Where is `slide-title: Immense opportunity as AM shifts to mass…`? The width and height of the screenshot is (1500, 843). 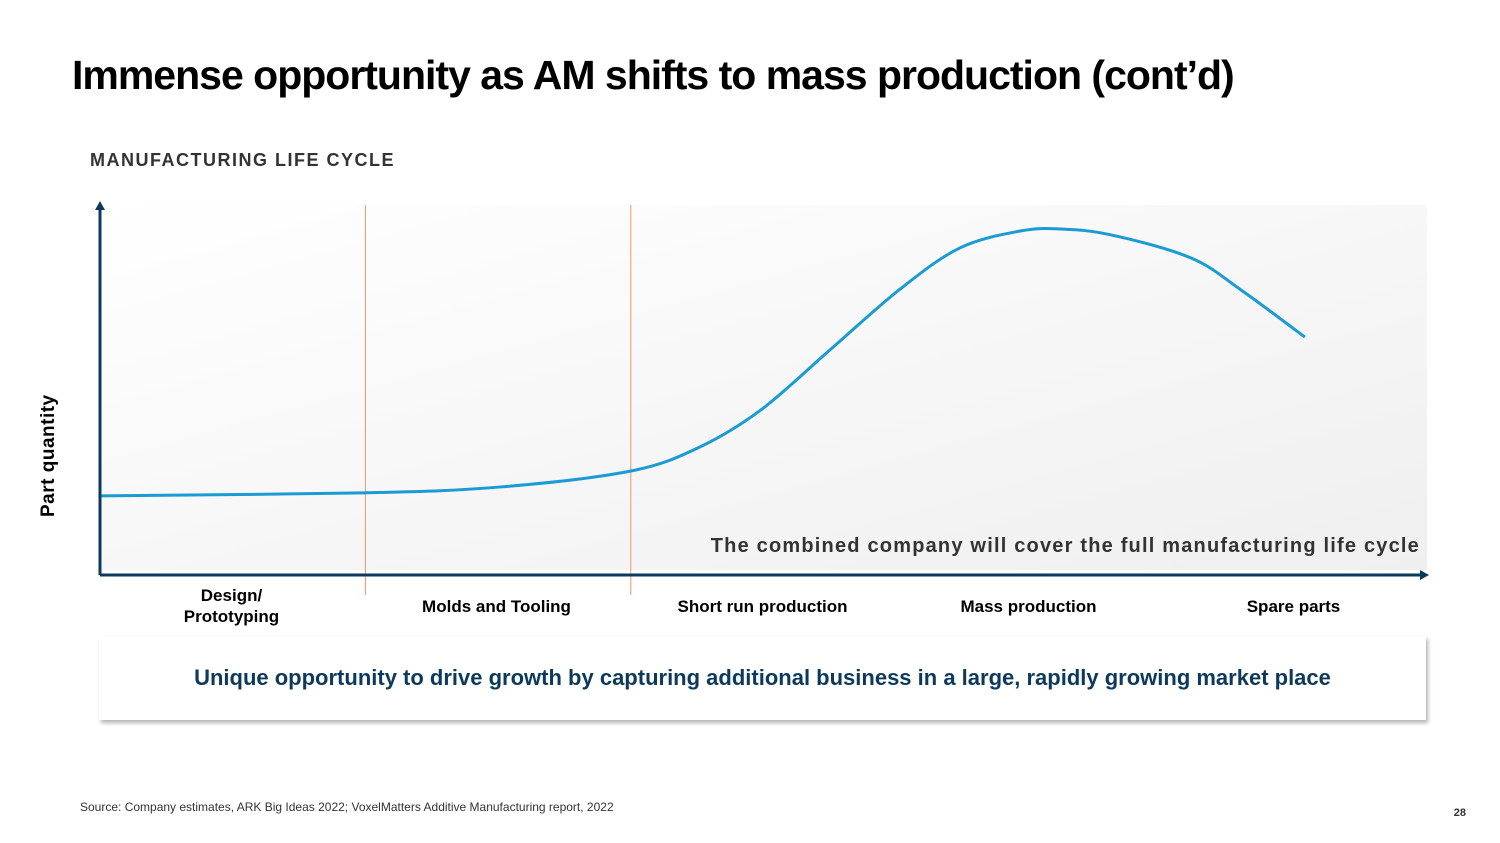
slide-title: Immense opportunity as AM shifts to mass… is located at coordinates (653, 75).